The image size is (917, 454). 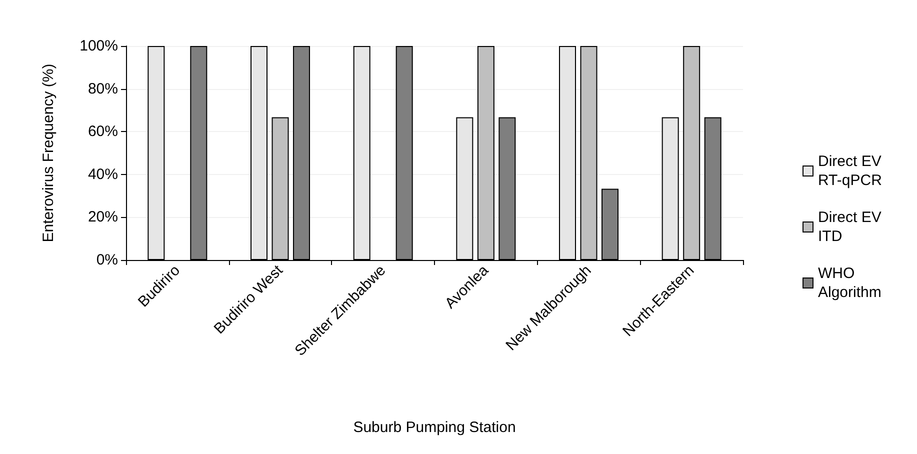 What do you see at coordinates (48, 153) in the screenshot?
I see `y-axis-title: Enterovirus Frequency (%)` at bounding box center [48, 153].